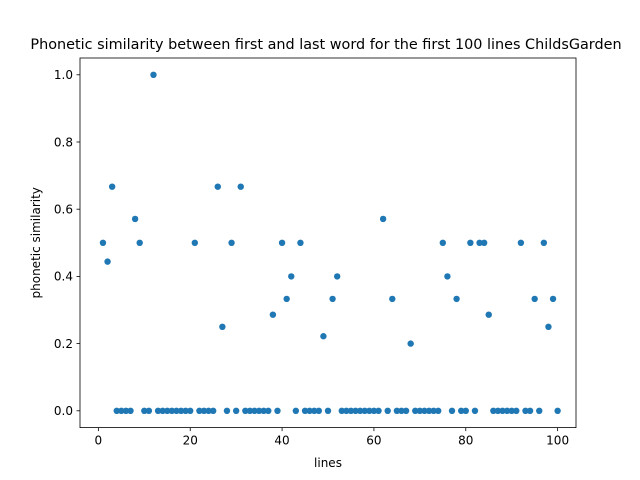 The image size is (640, 480). What do you see at coordinates (63, 277) in the screenshot?
I see `y-tick-label: 0.4` at bounding box center [63, 277].